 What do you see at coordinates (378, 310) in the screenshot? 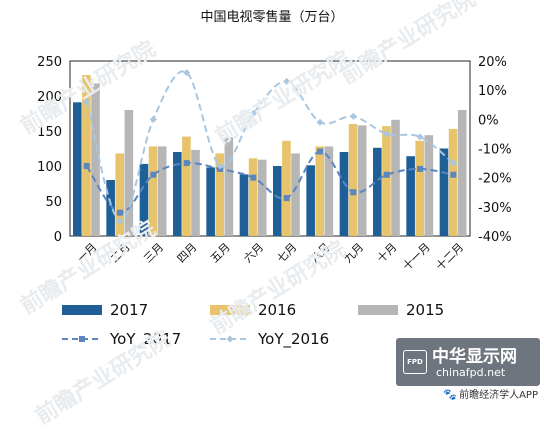
I see `legend-swatch-2015` at bounding box center [378, 310].